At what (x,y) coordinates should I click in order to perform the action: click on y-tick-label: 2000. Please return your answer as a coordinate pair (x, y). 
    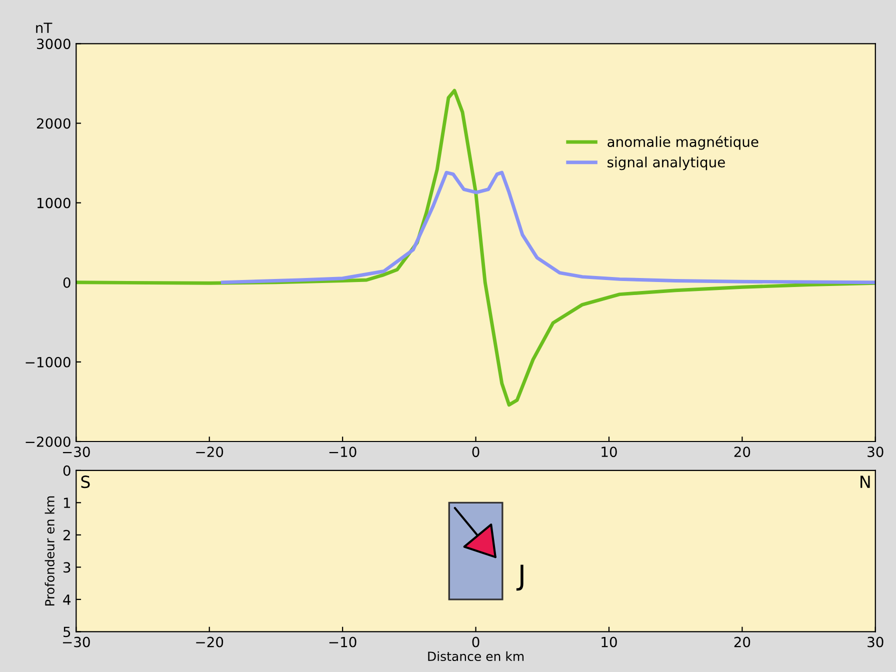
    Looking at the image, I should click on (53, 123).